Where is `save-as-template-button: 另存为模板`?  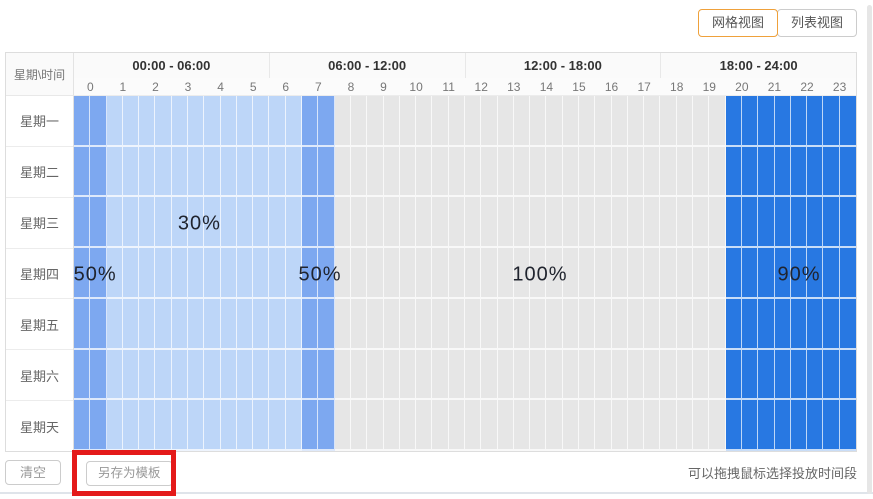 save-as-template-button: 另存为模板 is located at coordinates (129, 473).